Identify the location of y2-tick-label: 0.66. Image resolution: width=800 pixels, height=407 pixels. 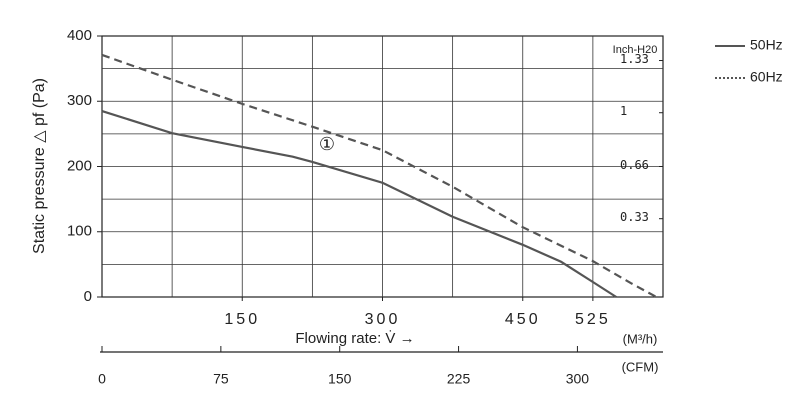
(634, 165).